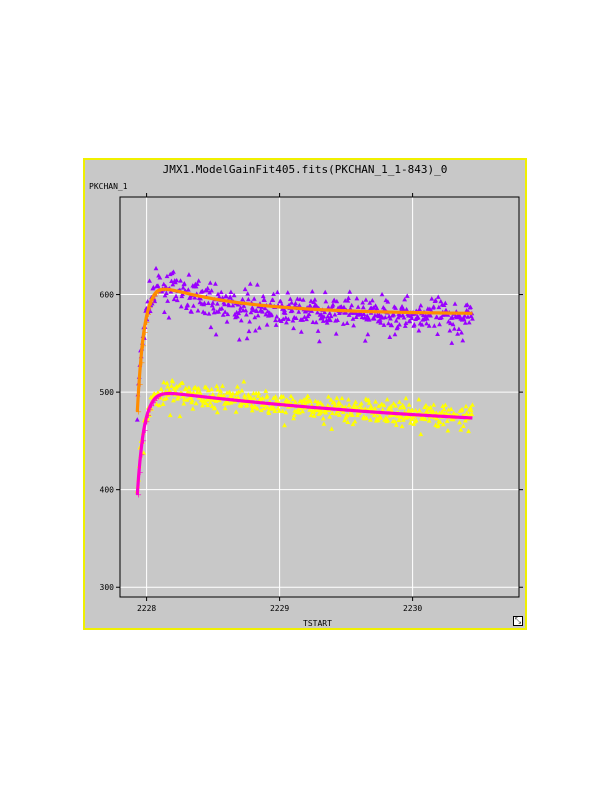  What do you see at coordinates (317, 623) in the screenshot?
I see `x-axis-label: TSTART` at bounding box center [317, 623].